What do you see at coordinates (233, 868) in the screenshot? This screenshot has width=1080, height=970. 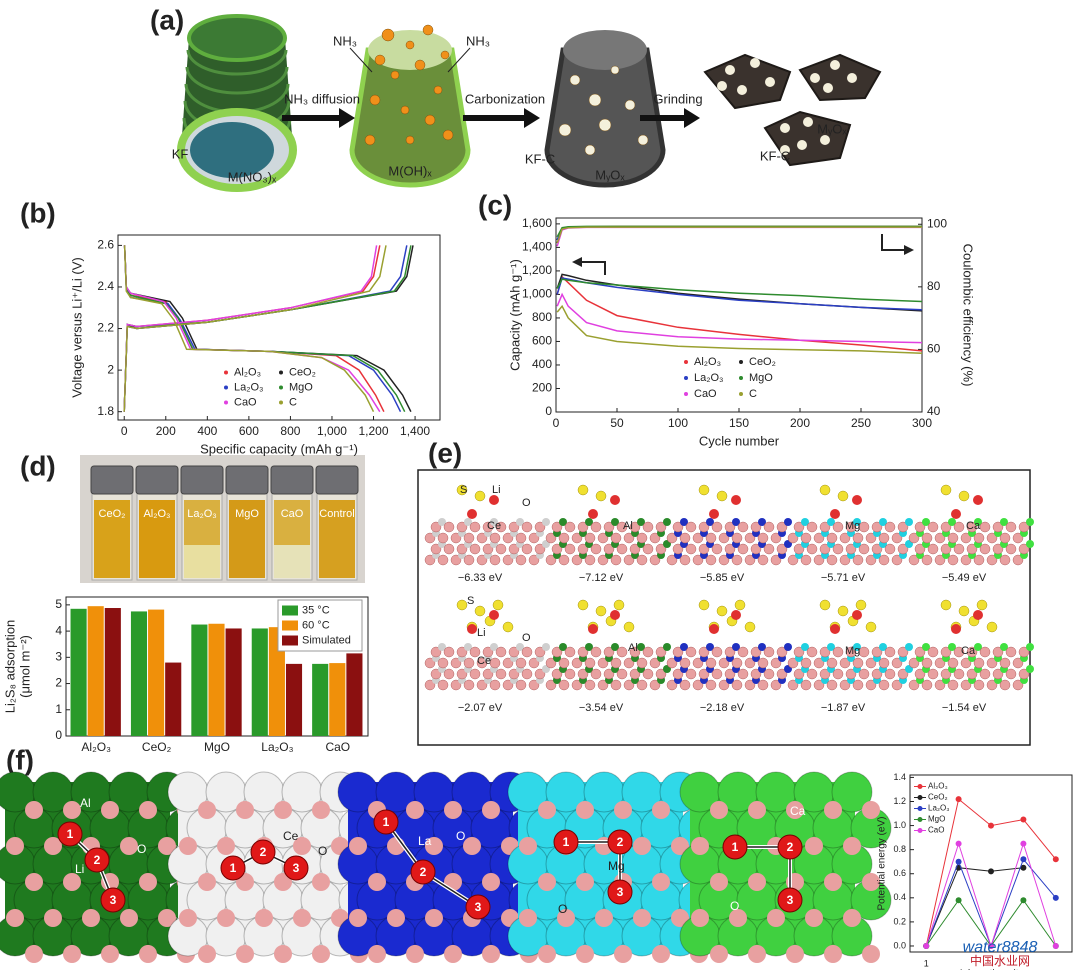 I see `li-site` at bounding box center [233, 868].